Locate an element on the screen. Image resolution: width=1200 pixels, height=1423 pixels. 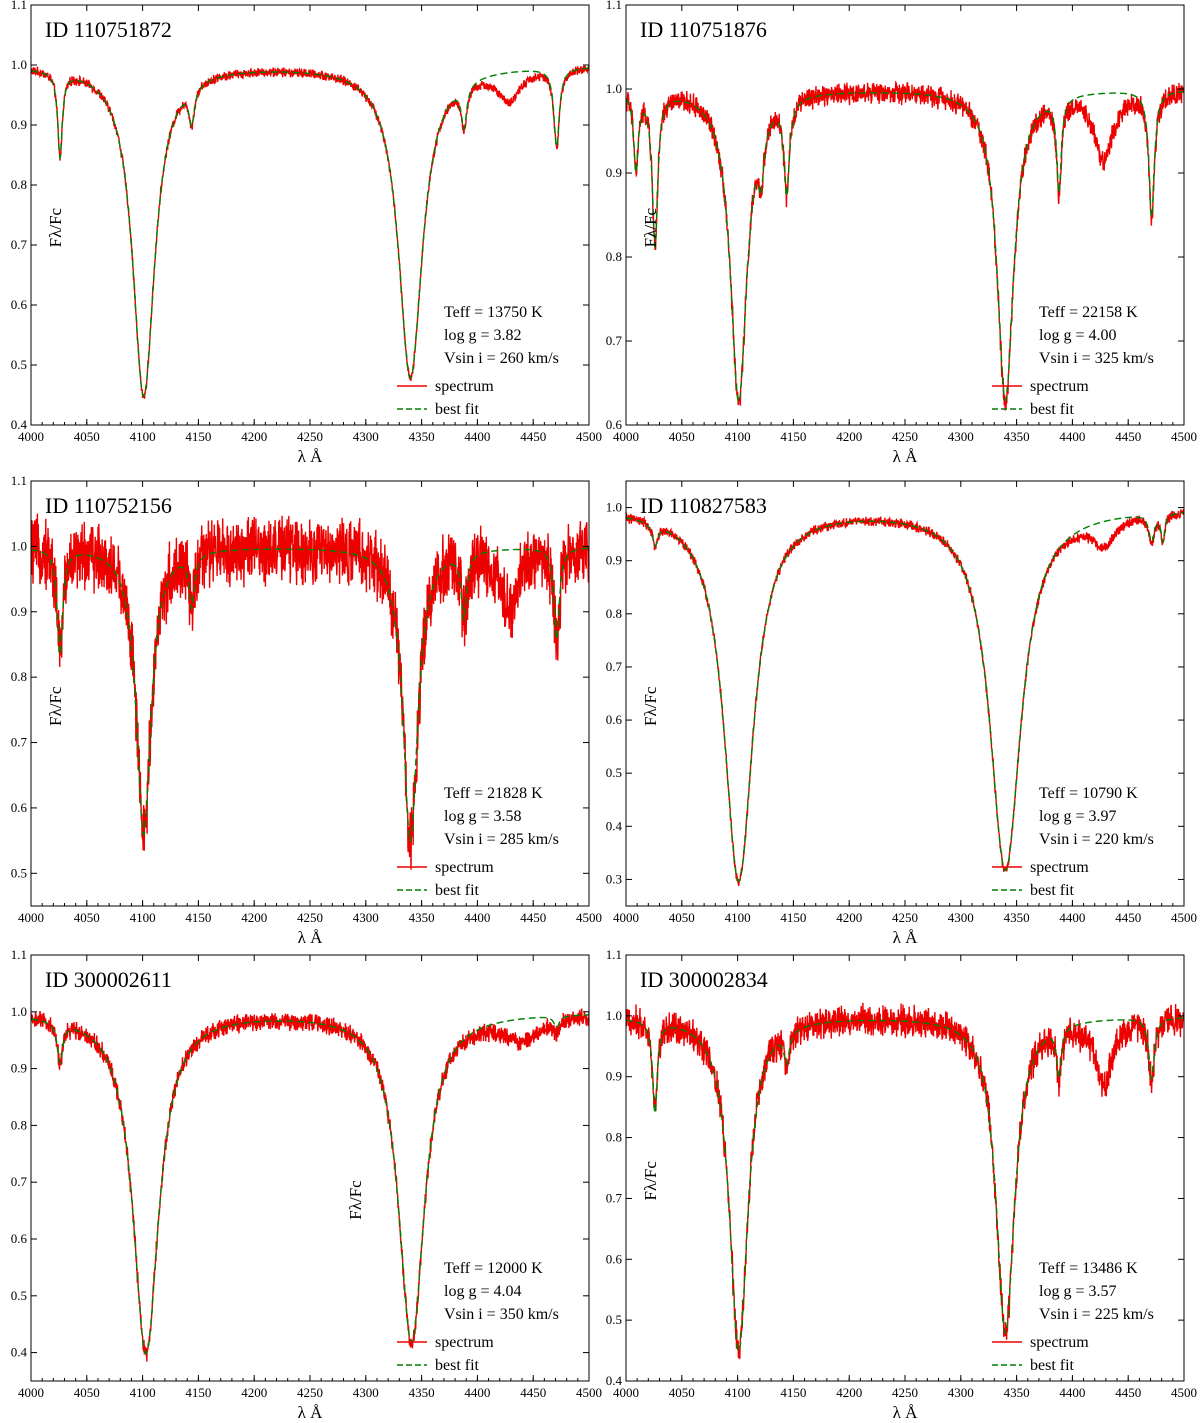
panel-id-label: ID 300002834 is located at coordinates (704, 979).